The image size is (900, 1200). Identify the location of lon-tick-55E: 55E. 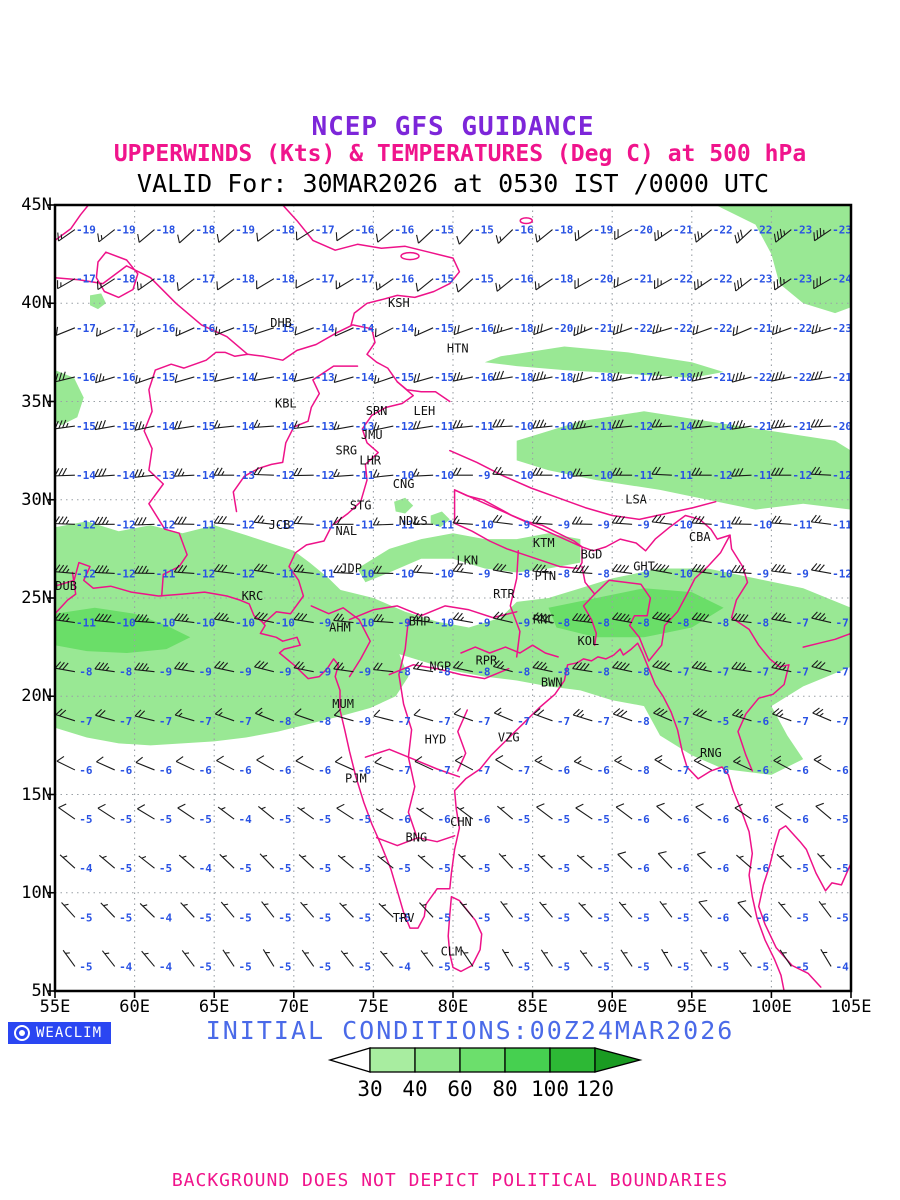
(55, 1007).